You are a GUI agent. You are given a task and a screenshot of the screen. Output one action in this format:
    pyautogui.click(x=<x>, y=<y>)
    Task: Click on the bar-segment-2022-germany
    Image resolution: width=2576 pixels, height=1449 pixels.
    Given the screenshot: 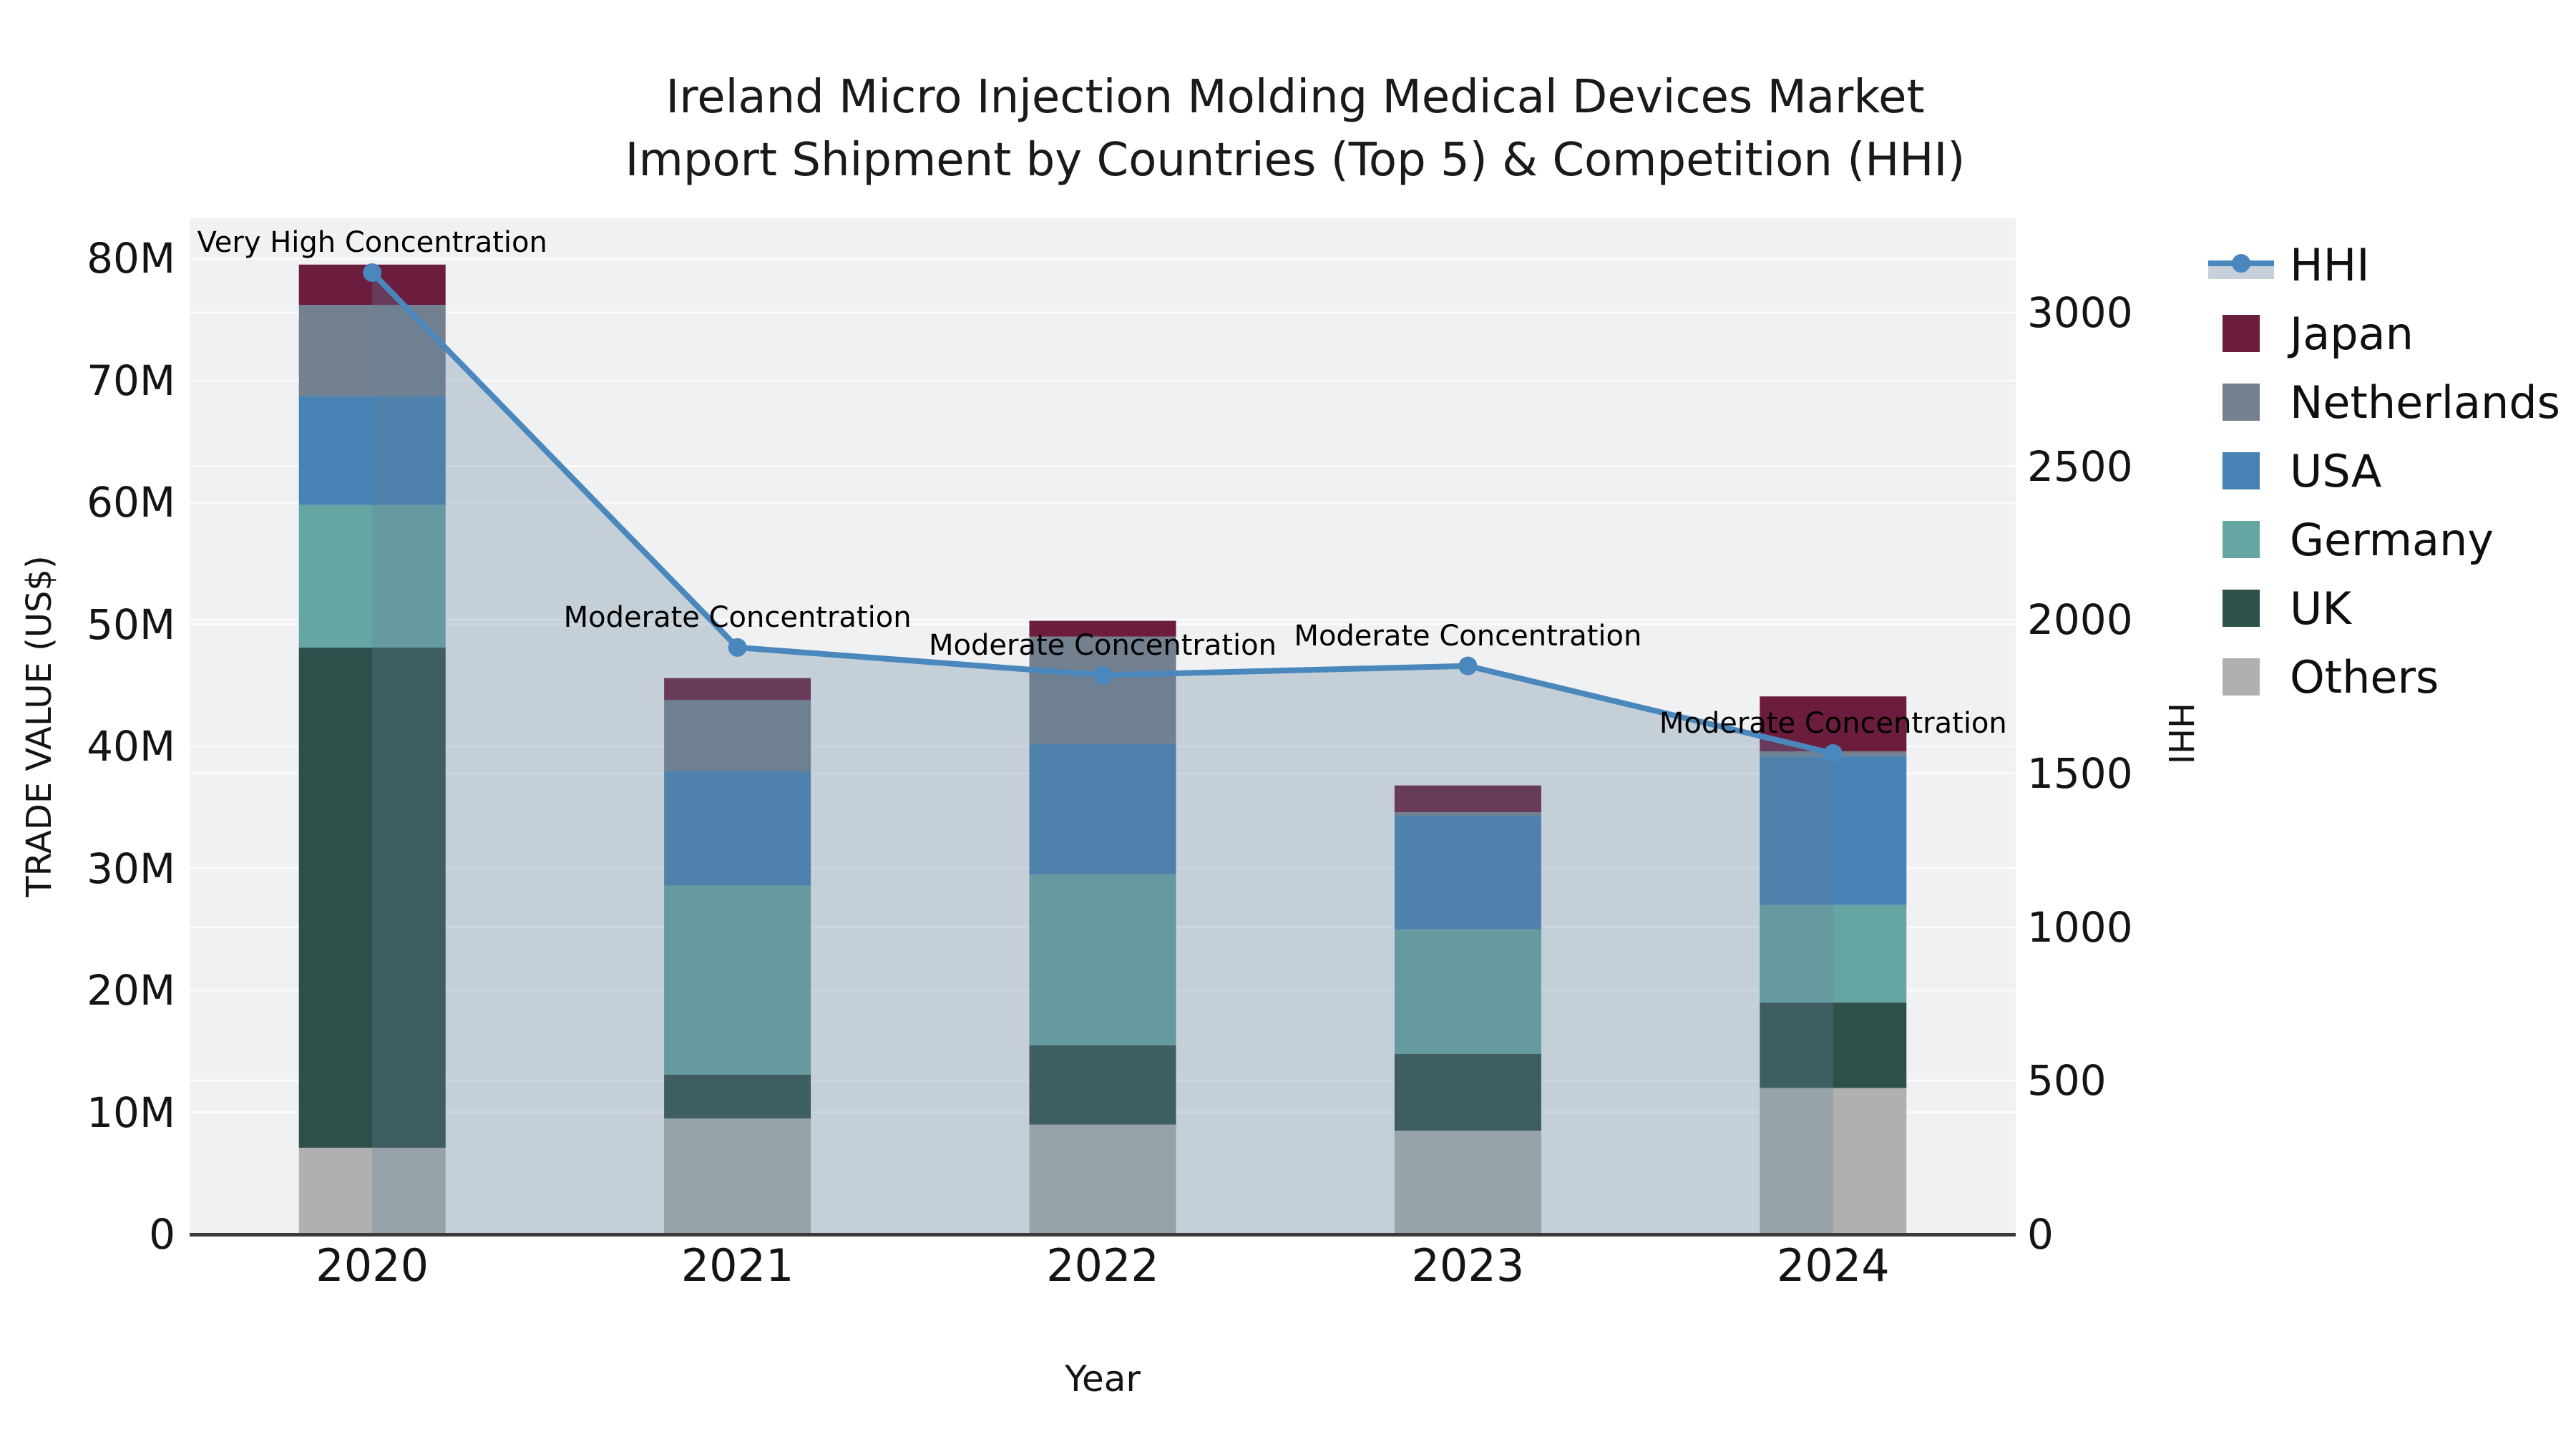 What is the action you would take?
    pyautogui.click(x=1102, y=959)
    